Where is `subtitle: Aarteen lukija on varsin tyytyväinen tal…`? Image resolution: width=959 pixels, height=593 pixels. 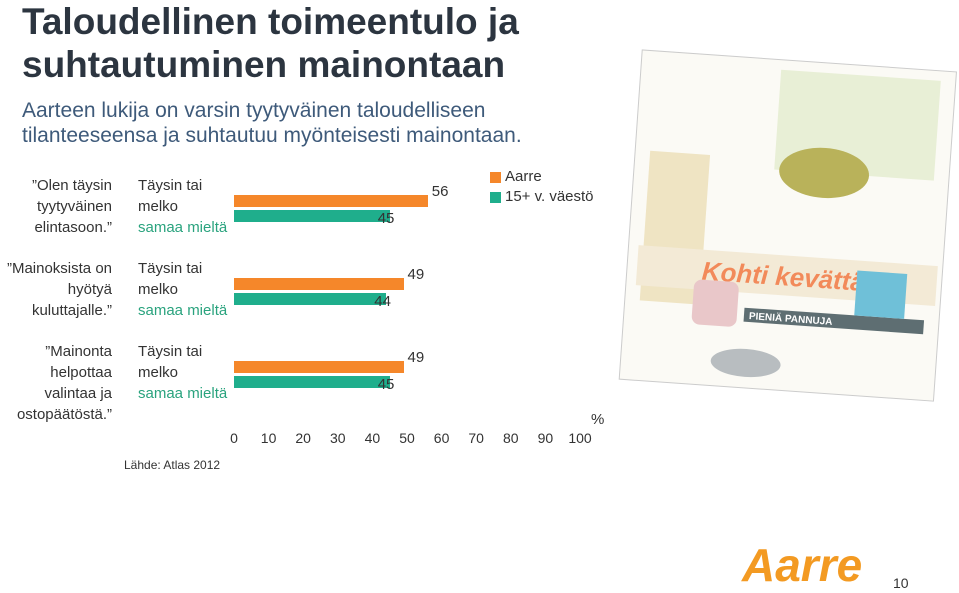 subtitle: Aarteen lukija on varsin tyytyväinen tal… is located at coordinates (272, 123).